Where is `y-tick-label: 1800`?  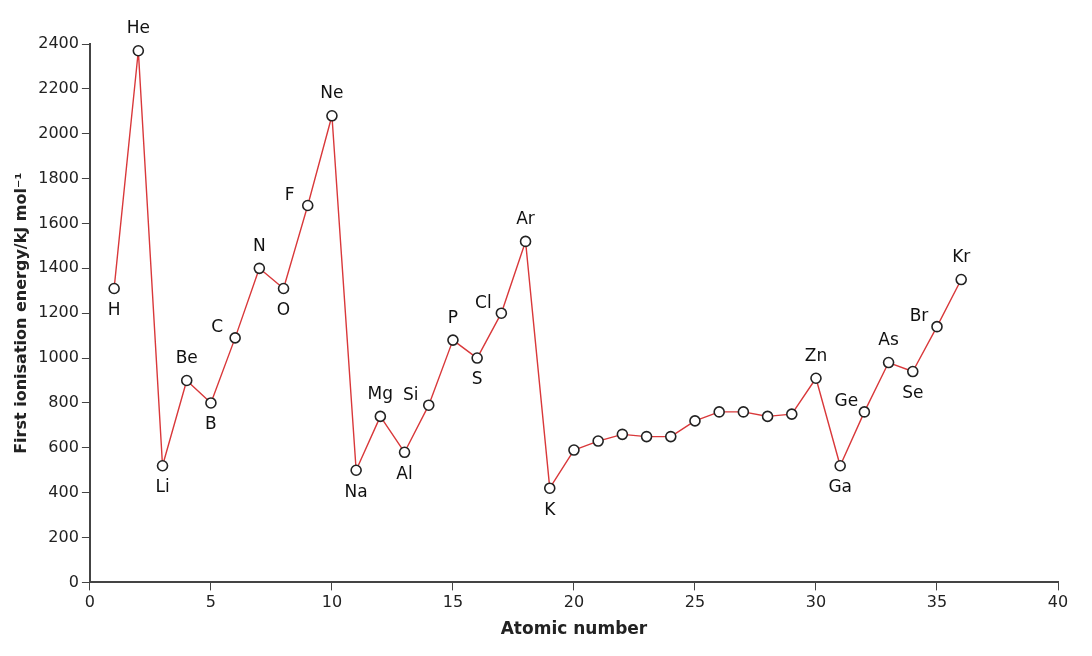 y-tick-label: 1800 is located at coordinates (58, 177).